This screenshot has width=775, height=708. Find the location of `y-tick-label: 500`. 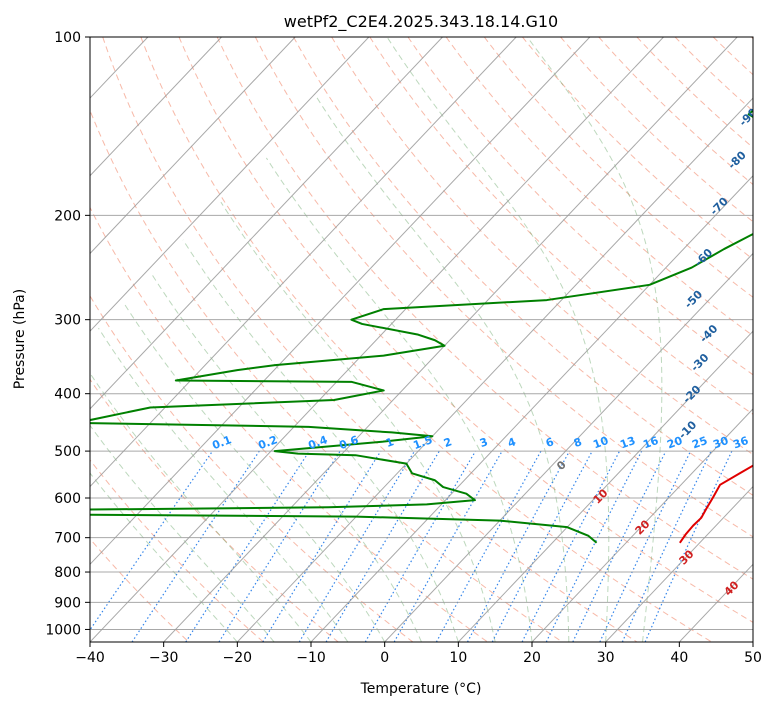

y-tick-label: 500 is located at coordinates (67, 452).